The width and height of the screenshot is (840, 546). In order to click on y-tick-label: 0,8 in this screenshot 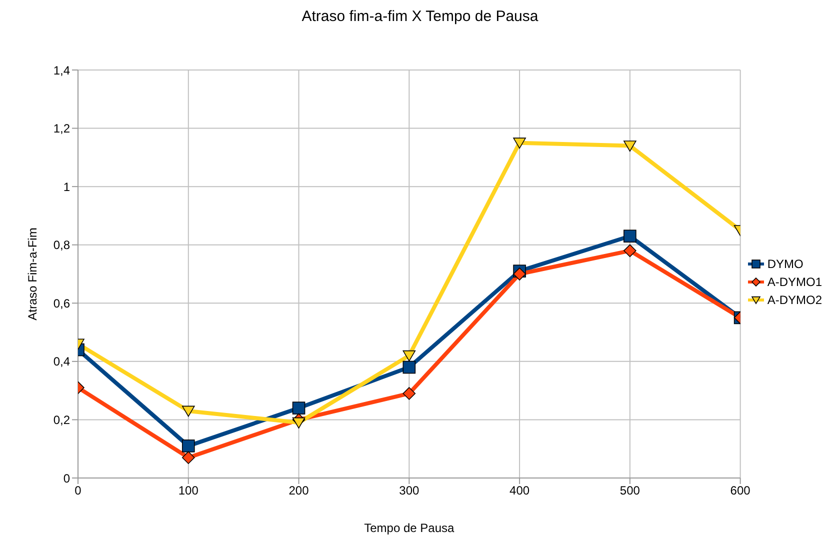, I will do `click(61, 245)`.